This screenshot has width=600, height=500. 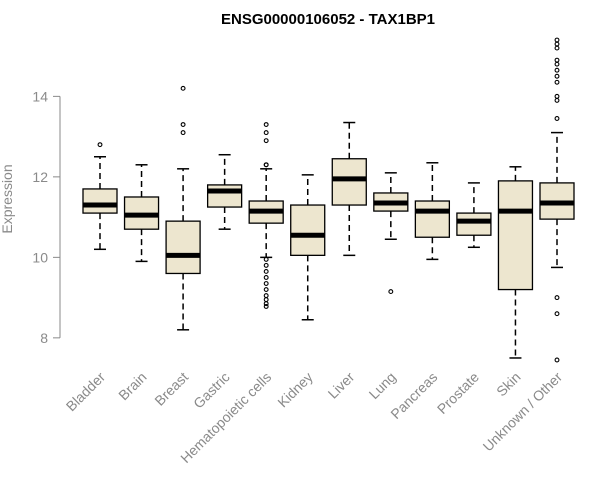 I want to click on box-pancreas, so click(x=432, y=211).